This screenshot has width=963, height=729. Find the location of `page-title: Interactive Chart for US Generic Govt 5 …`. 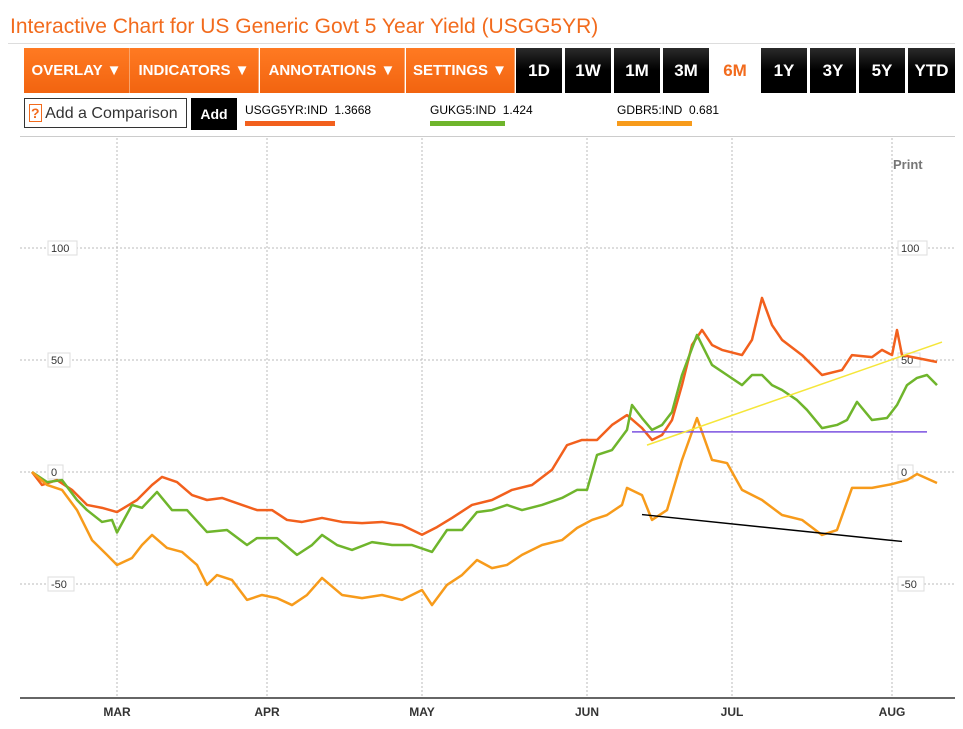

page-title: Interactive Chart for US Generic Govt 5 … is located at coordinates (304, 26).